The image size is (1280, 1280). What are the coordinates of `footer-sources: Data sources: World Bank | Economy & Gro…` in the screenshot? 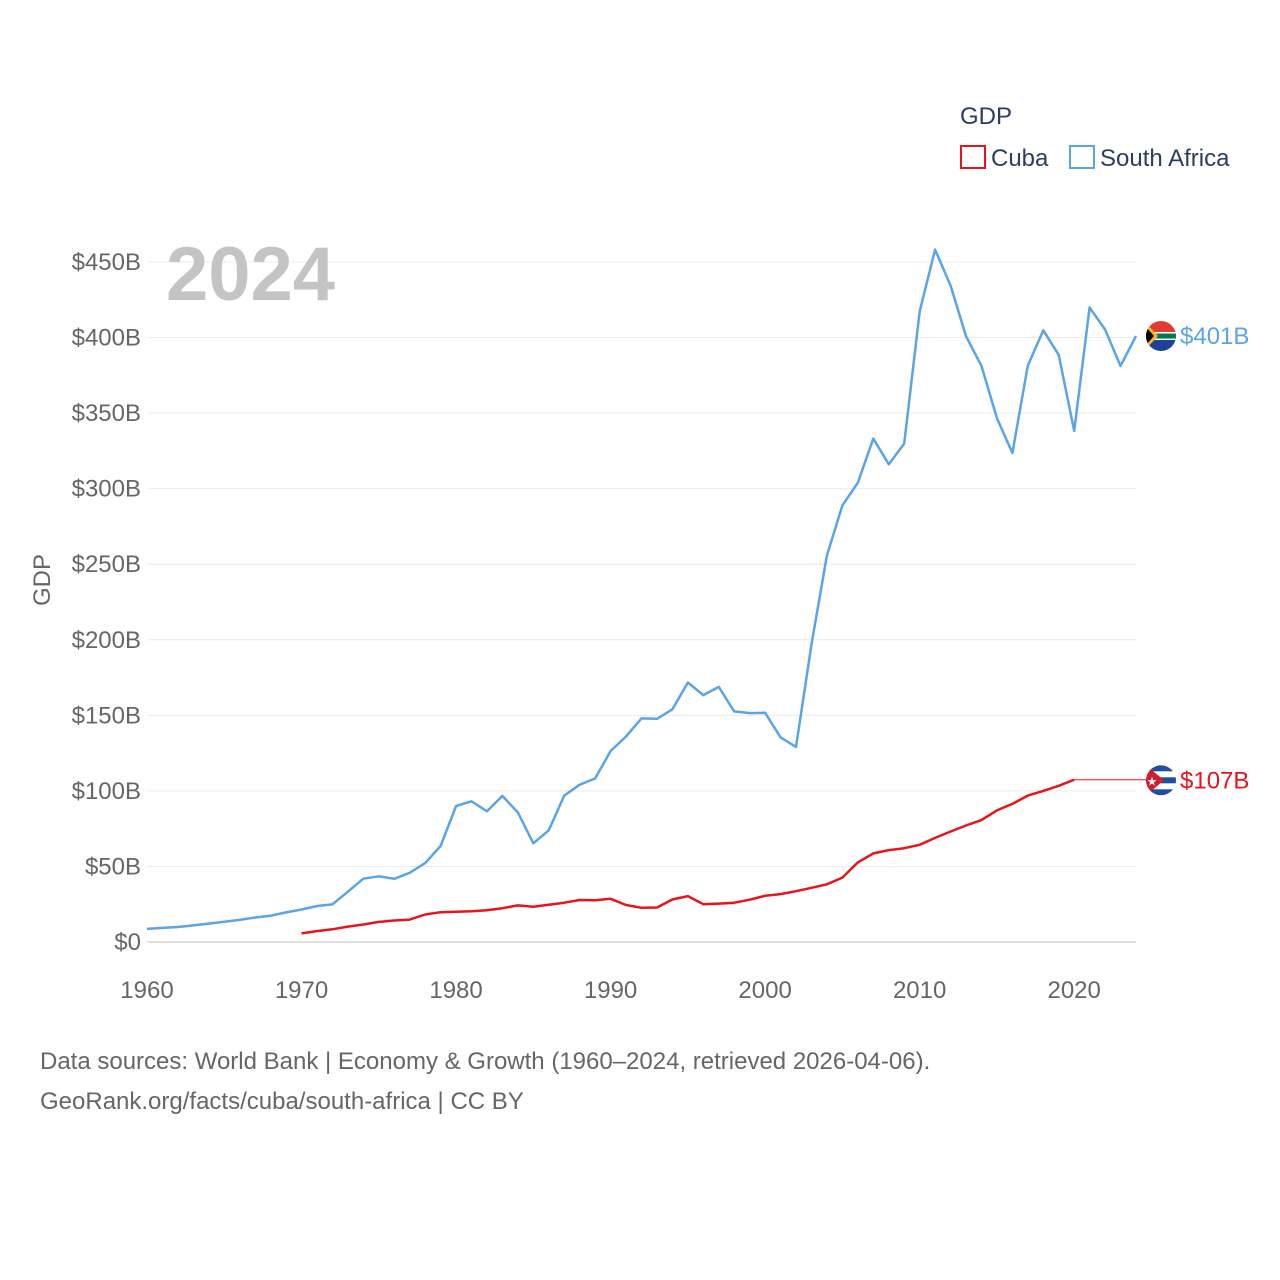 It's located at (485, 1082).